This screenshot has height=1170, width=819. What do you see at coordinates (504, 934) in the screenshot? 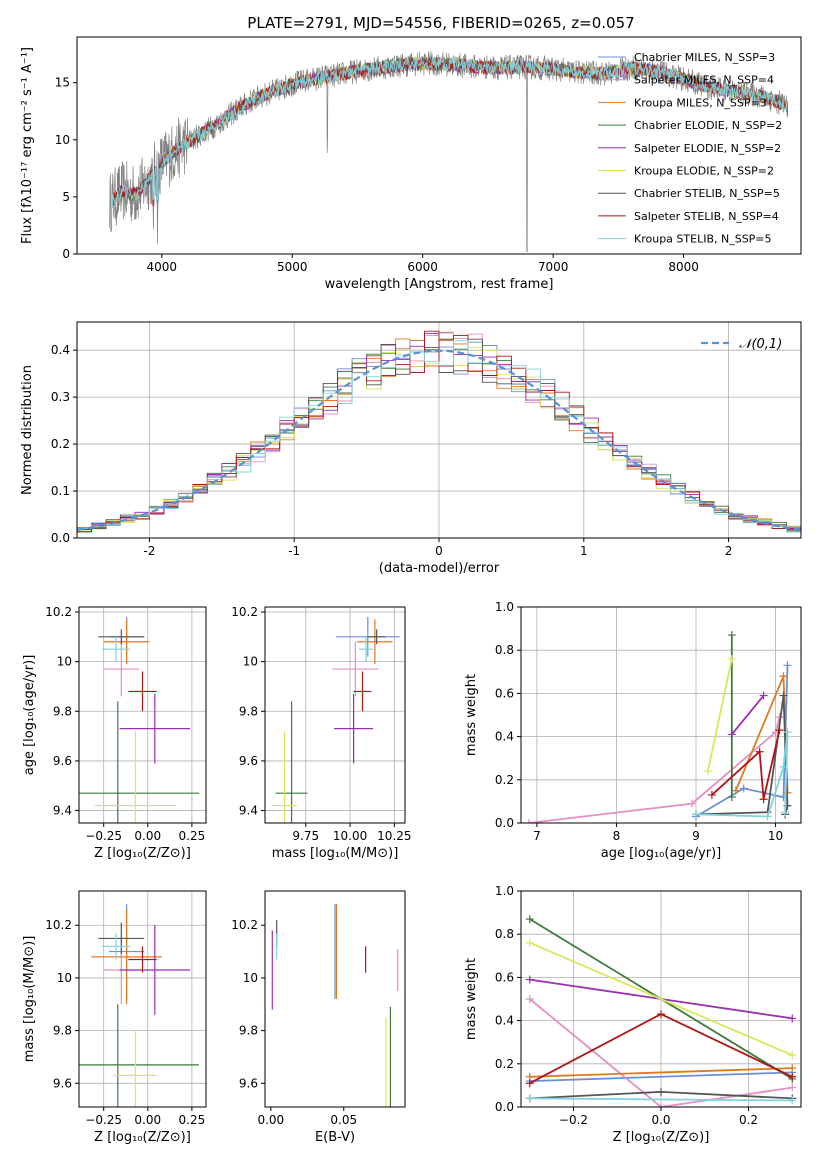
I see `weight_Z-y-tick-label: 0.8` at bounding box center [504, 934].